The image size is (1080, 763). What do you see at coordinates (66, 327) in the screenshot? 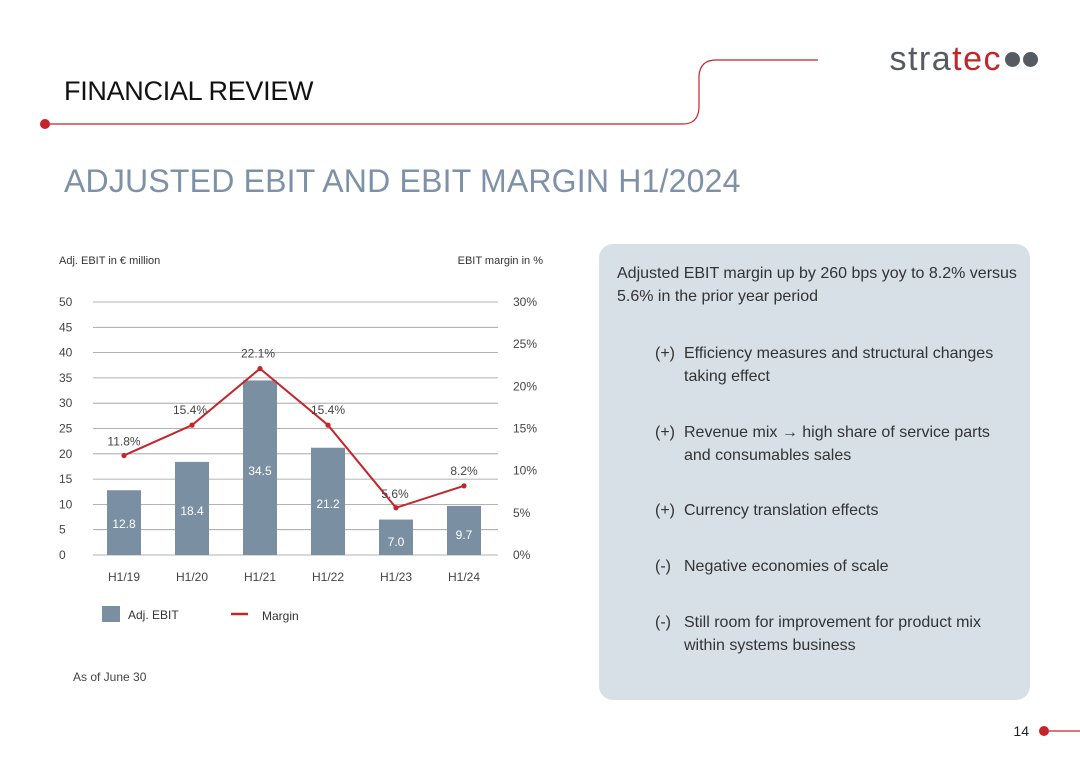
I see `left-tick-label: 45` at bounding box center [66, 327].